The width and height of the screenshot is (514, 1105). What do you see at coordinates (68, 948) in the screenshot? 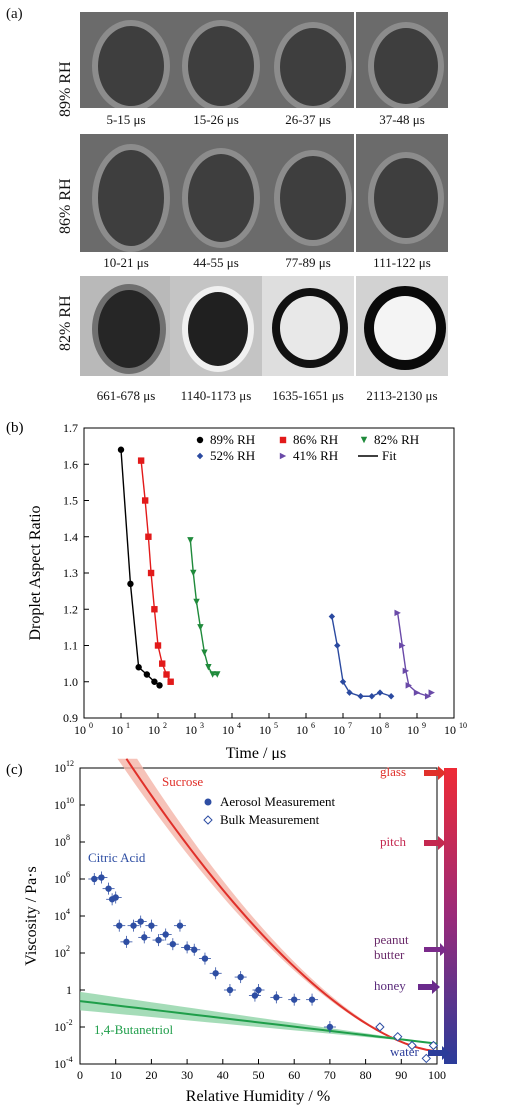
I see `y-tick-exponent: 2` at bounding box center [68, 948].